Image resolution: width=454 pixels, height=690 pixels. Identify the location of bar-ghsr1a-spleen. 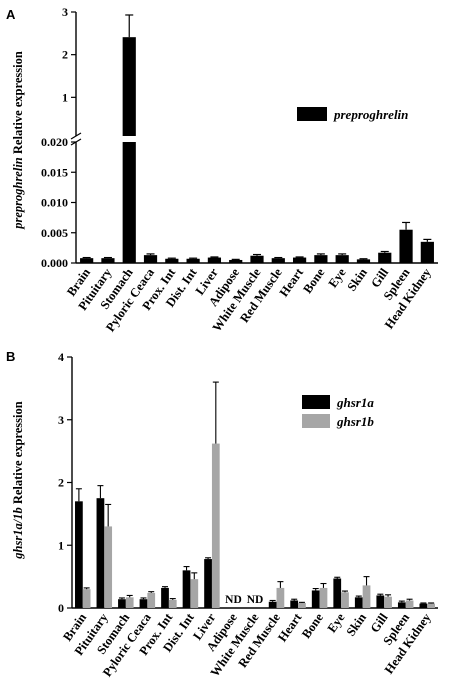
(401, 605).